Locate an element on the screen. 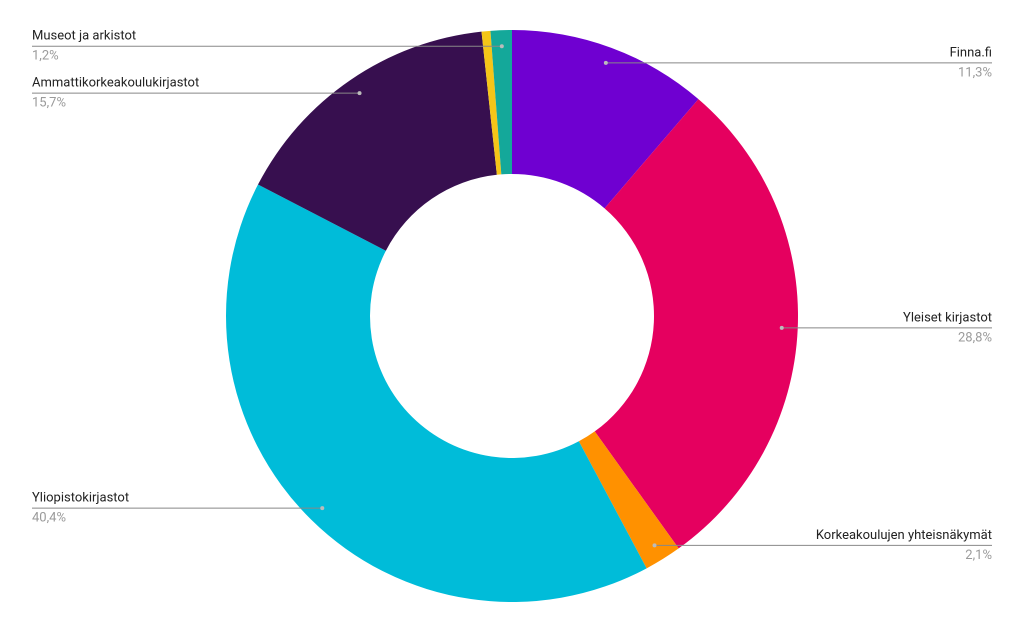 The height and width of the screenshot is (633, 1024). slice-label: Ammattikorkeakoulukirjastot is located at coordinates (115, 83).